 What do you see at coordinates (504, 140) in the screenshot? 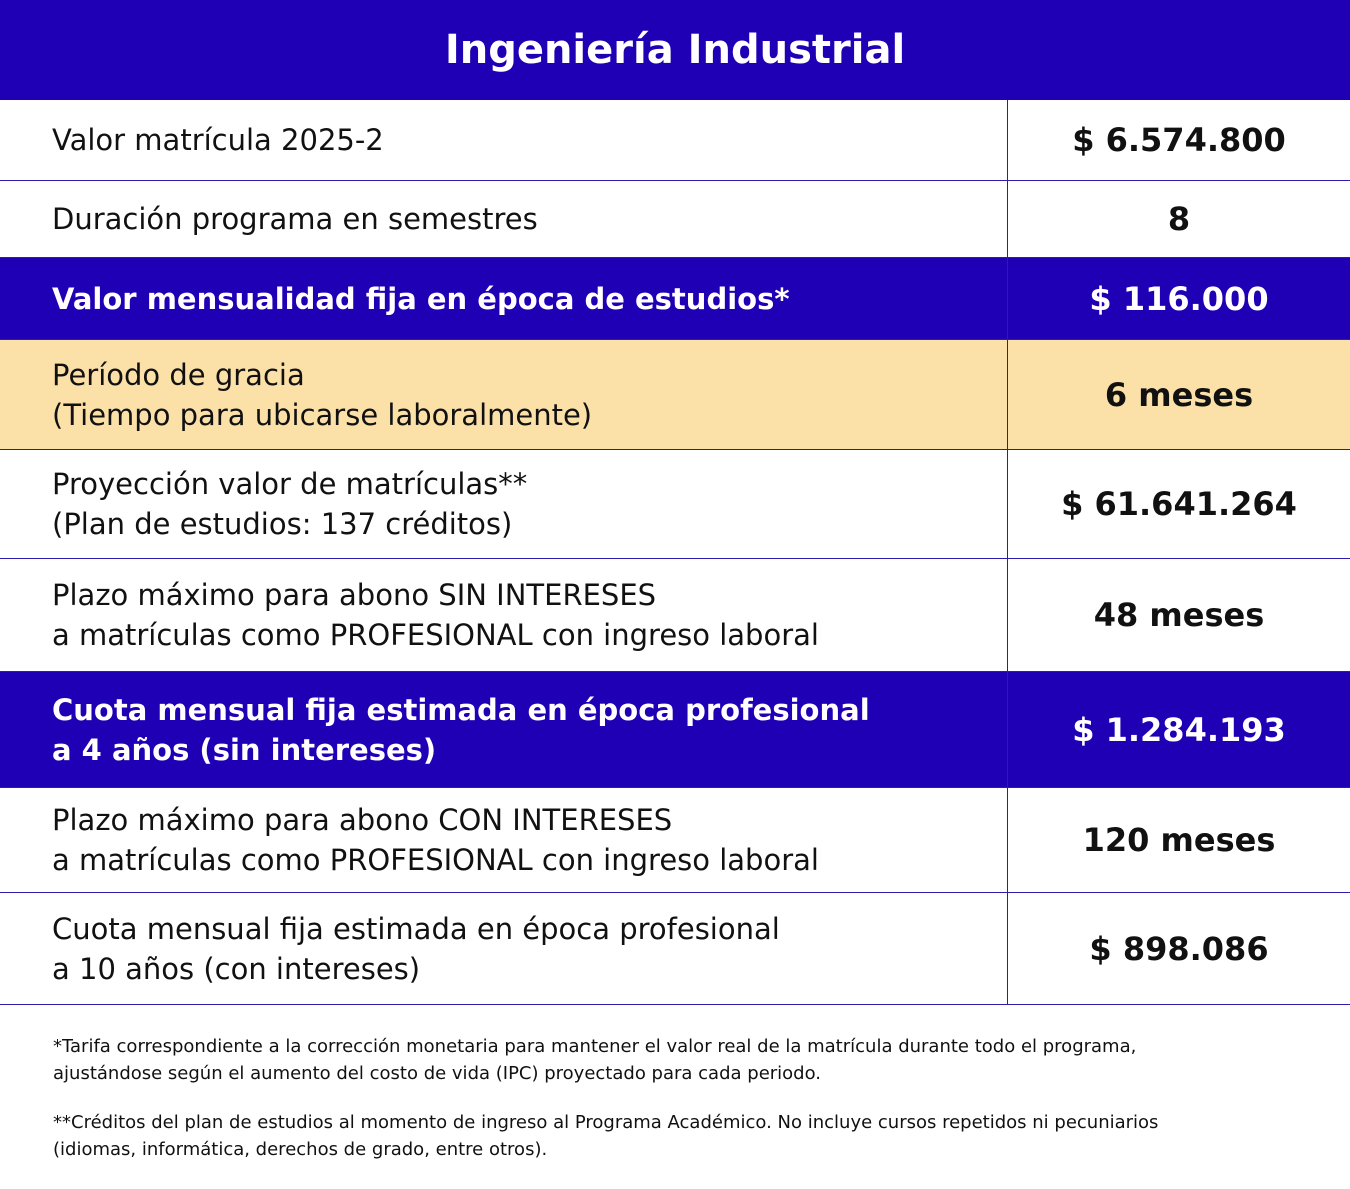
I see `row-label: Valor matrícula 2025-2` at bounding box center [504, 140].